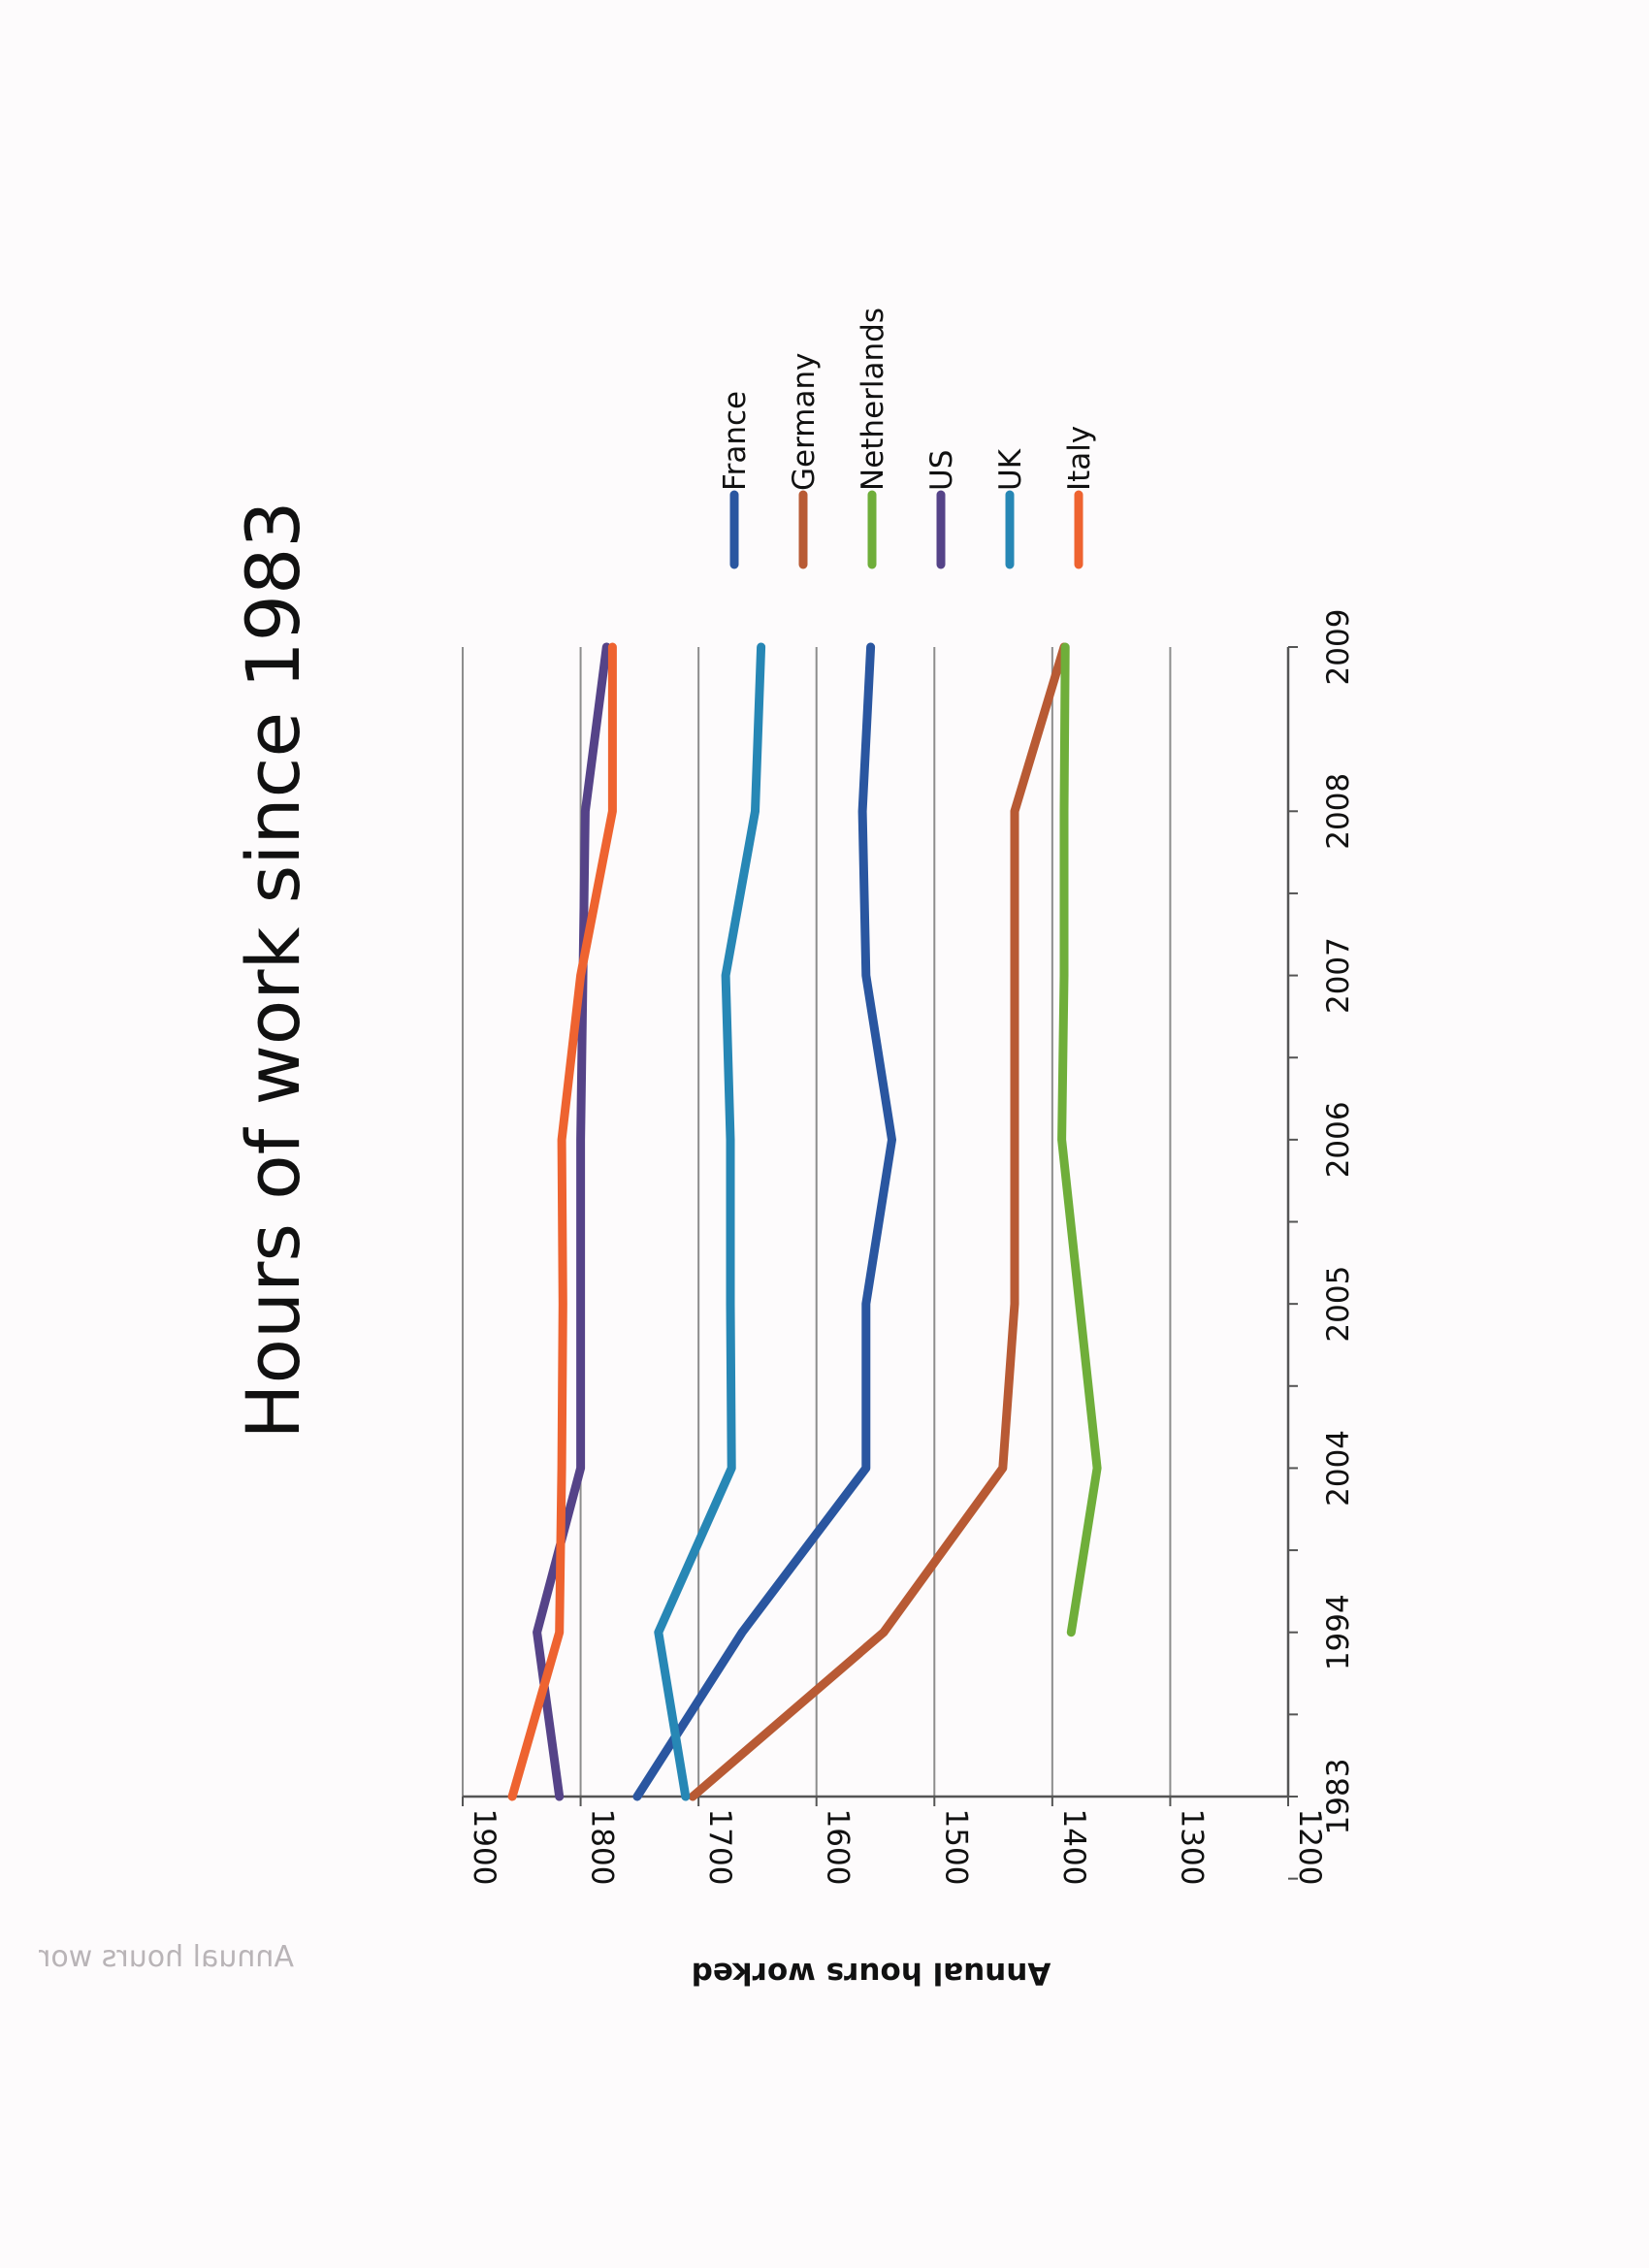 This screenshot has height=2268, width=1649. I want to click on x-tick-label: 1994, so click(1338, 1632).